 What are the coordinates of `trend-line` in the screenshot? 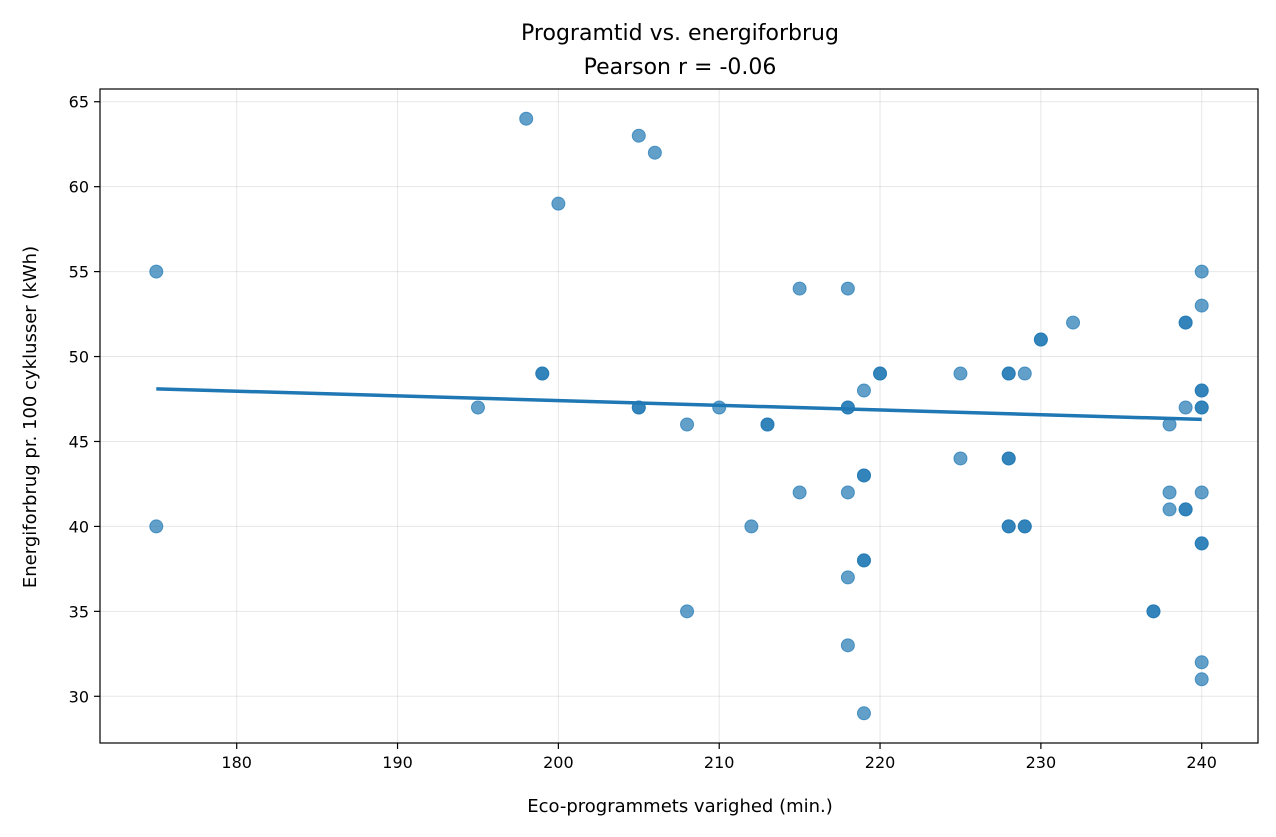 It's located at (679, 404).